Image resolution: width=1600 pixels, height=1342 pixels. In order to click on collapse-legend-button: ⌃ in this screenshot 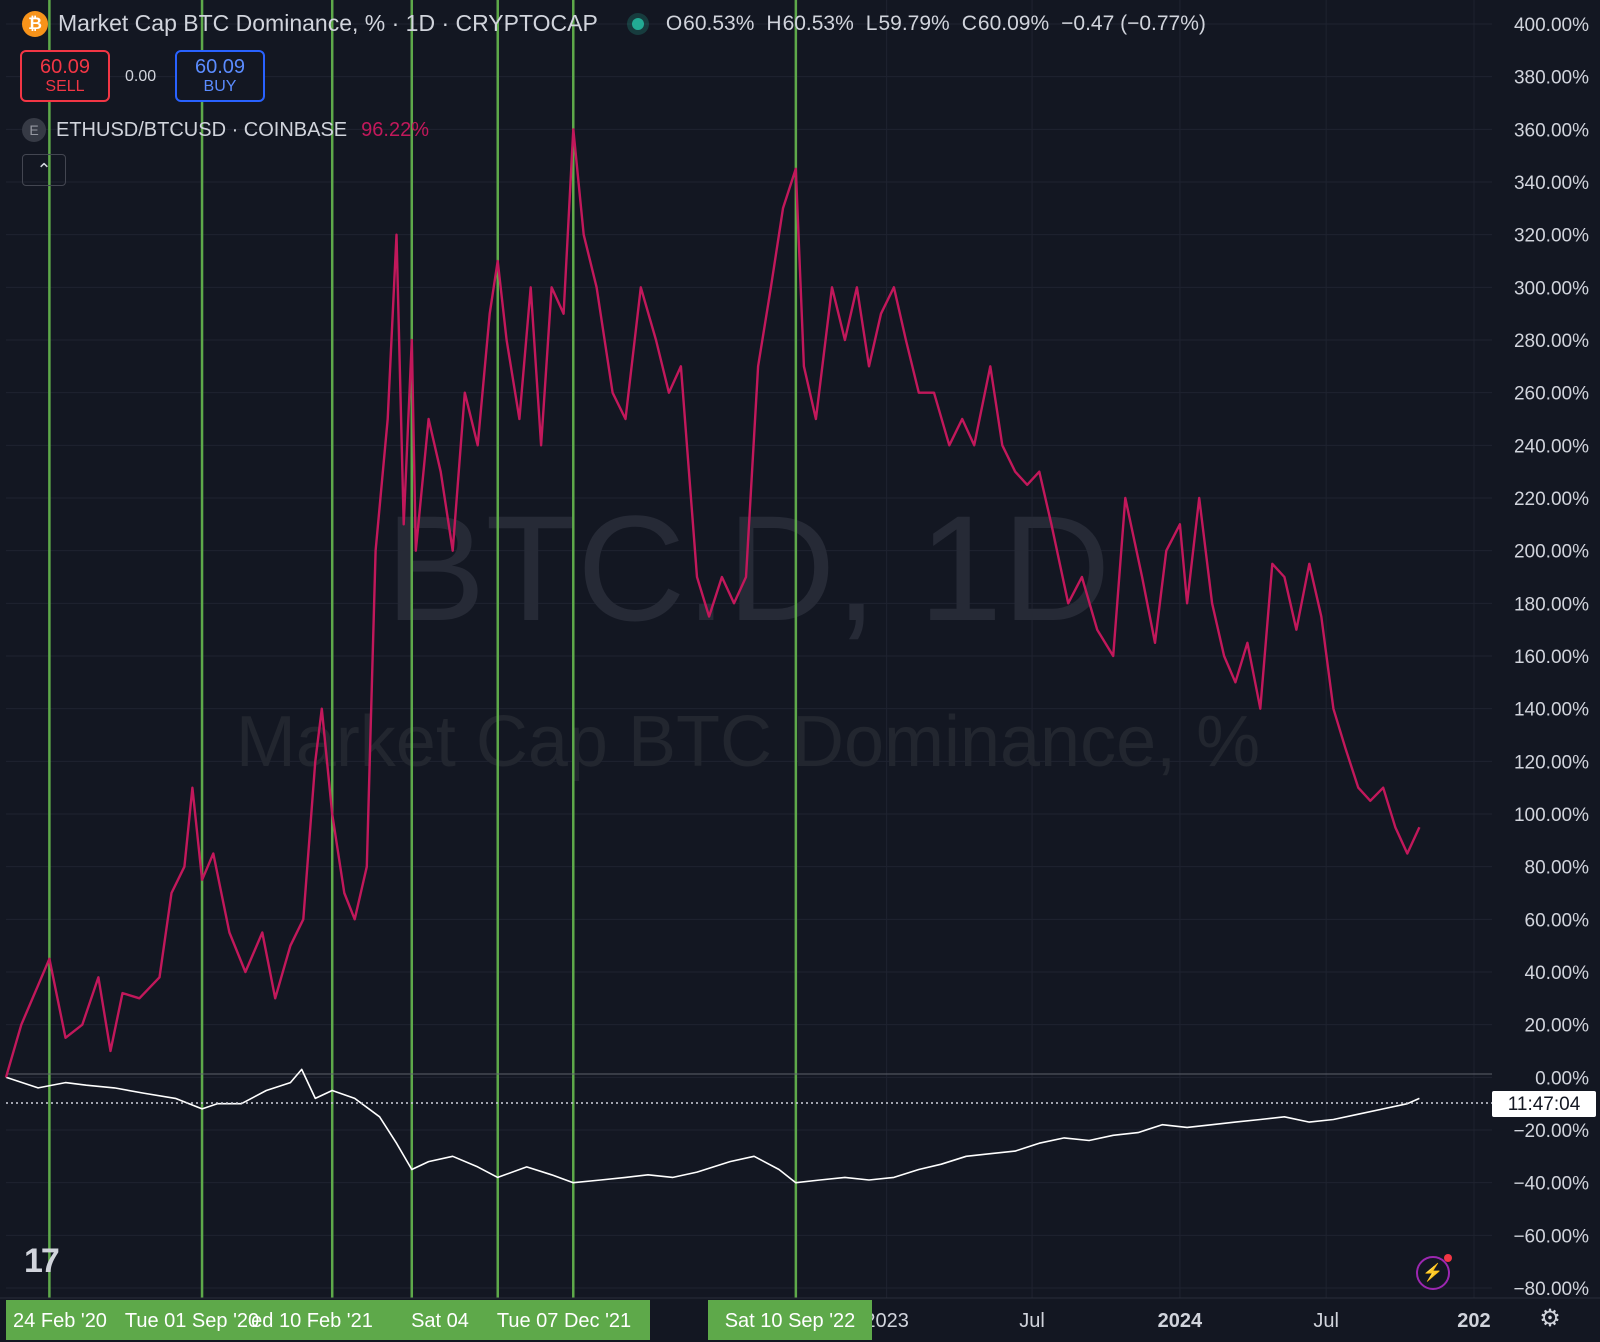, I will do `click(44, 170)`.